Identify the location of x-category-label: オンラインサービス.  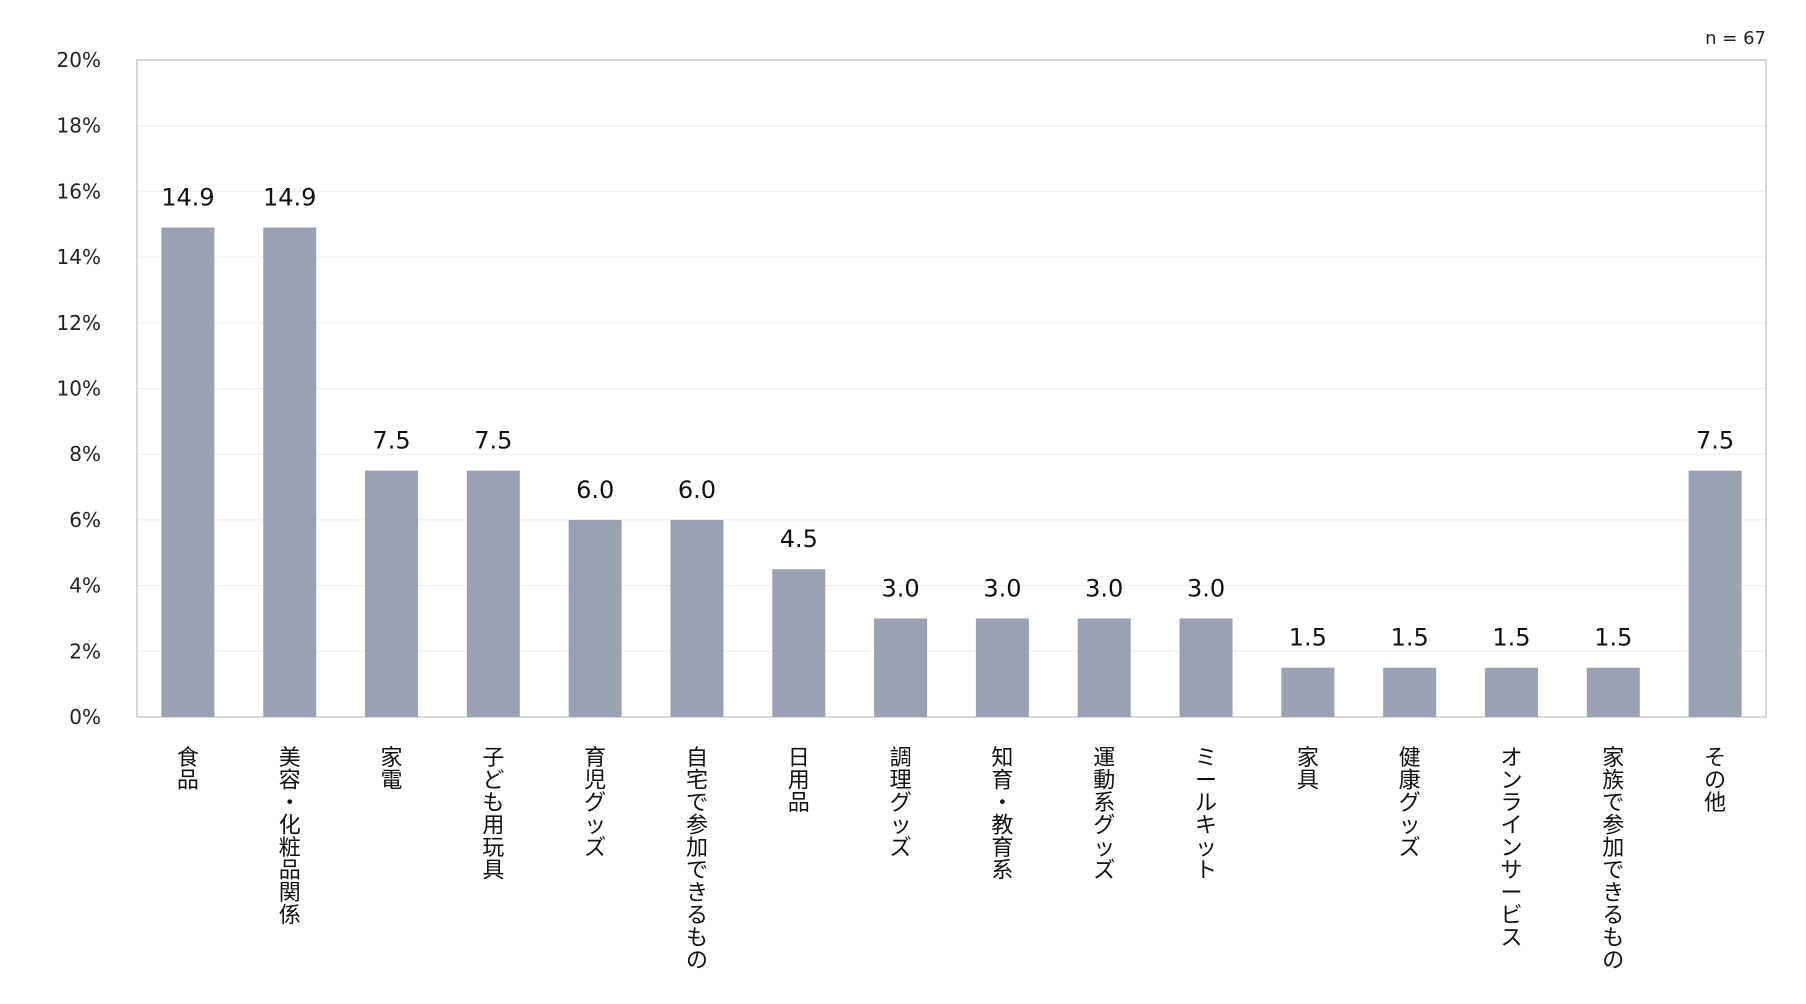
(1511, 848).